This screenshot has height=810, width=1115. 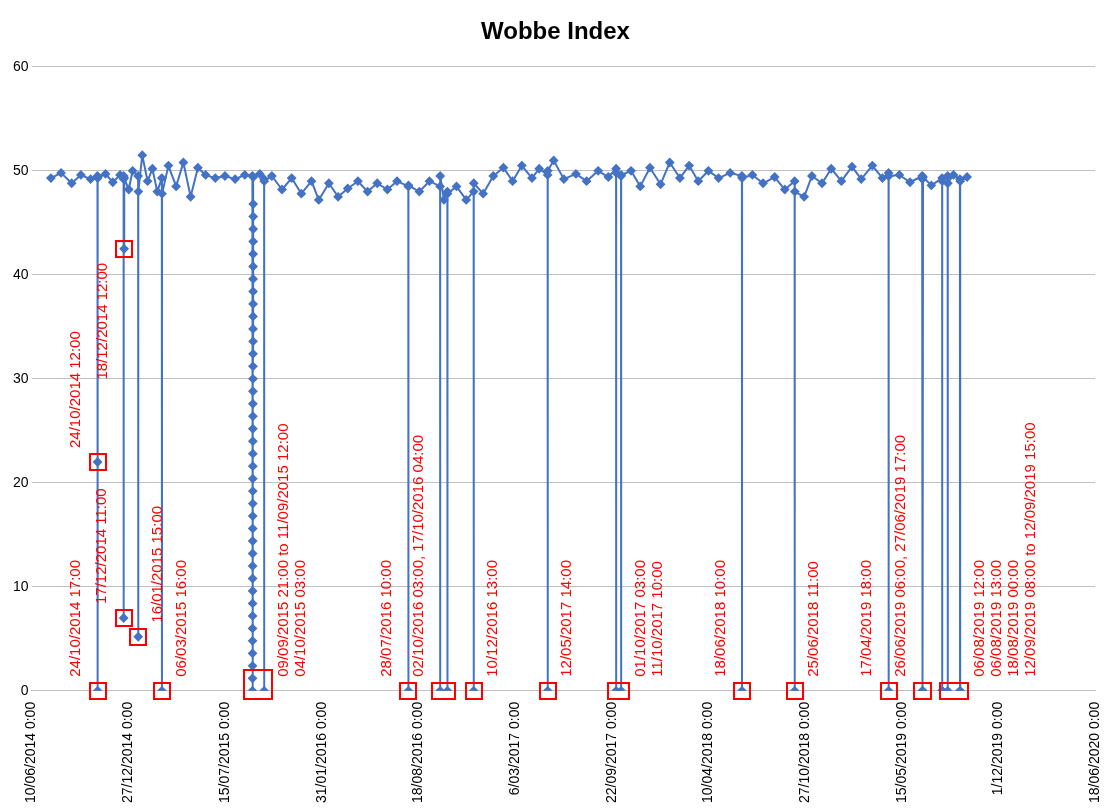 What do you see at coordinates (20, 273) in the screenshot?
I see `y-tick-label: 40` at bounding box center [20, 273].